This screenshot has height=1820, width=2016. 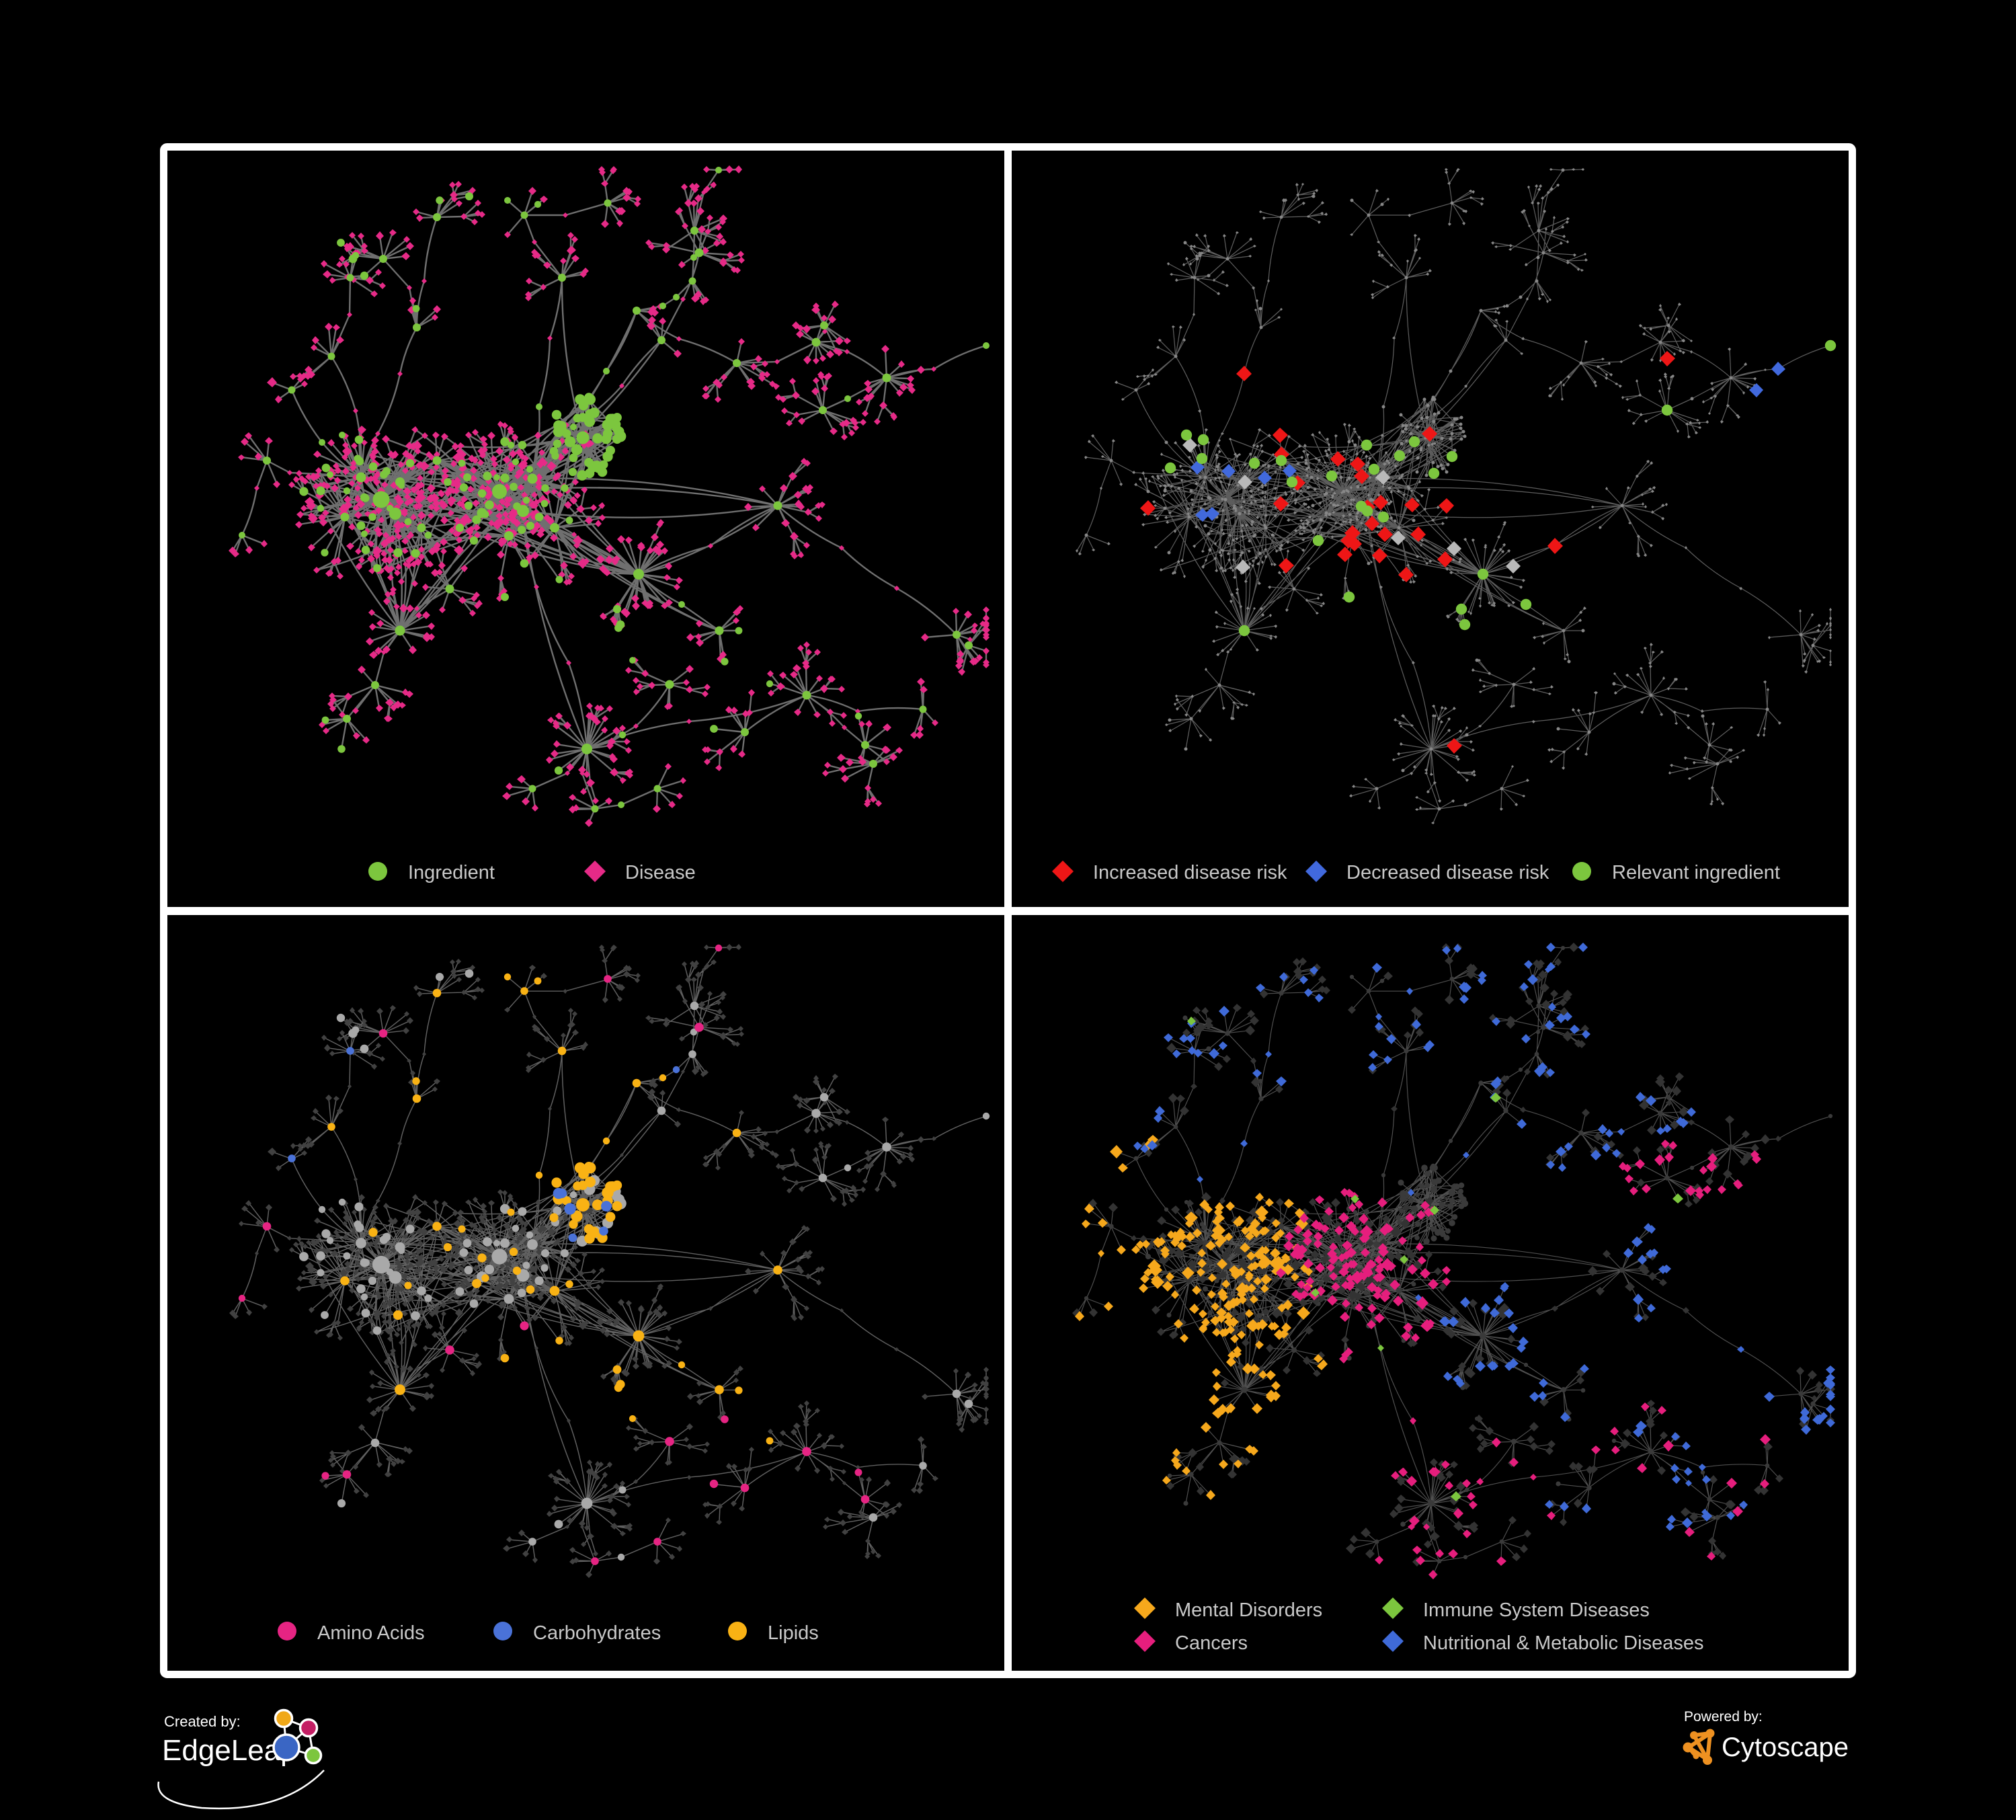 I want to click on svg-text: Ingredient, so click(x=451, y=872).